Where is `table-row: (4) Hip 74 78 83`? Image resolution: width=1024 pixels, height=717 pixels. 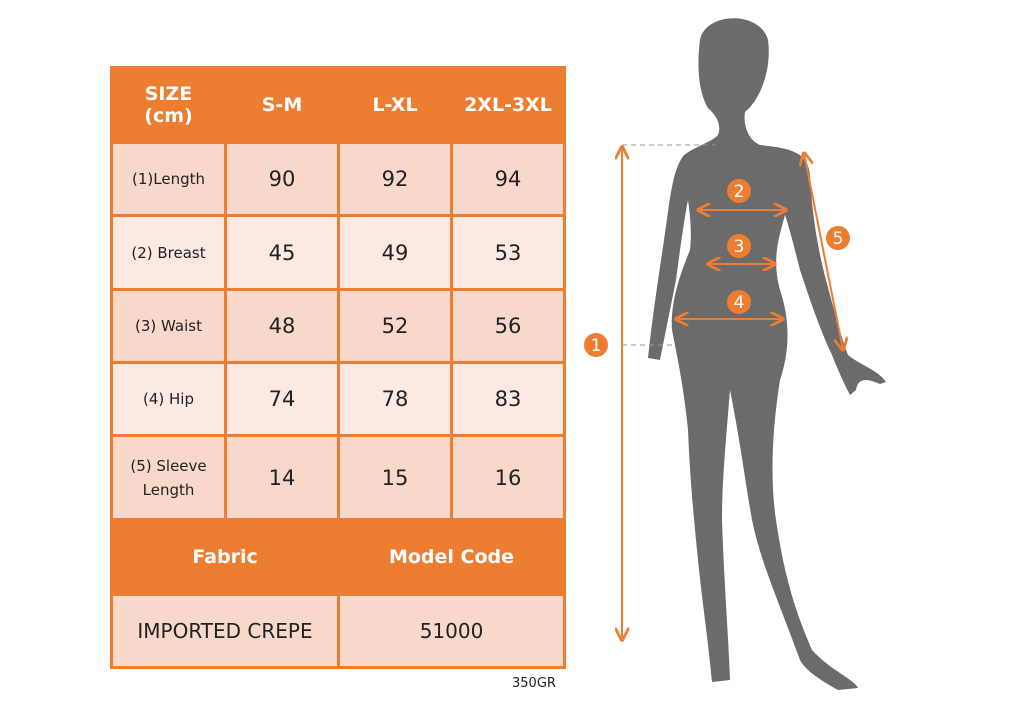
table-row: (4) Hip 74 78 83 is located at coordinates (338, 399).